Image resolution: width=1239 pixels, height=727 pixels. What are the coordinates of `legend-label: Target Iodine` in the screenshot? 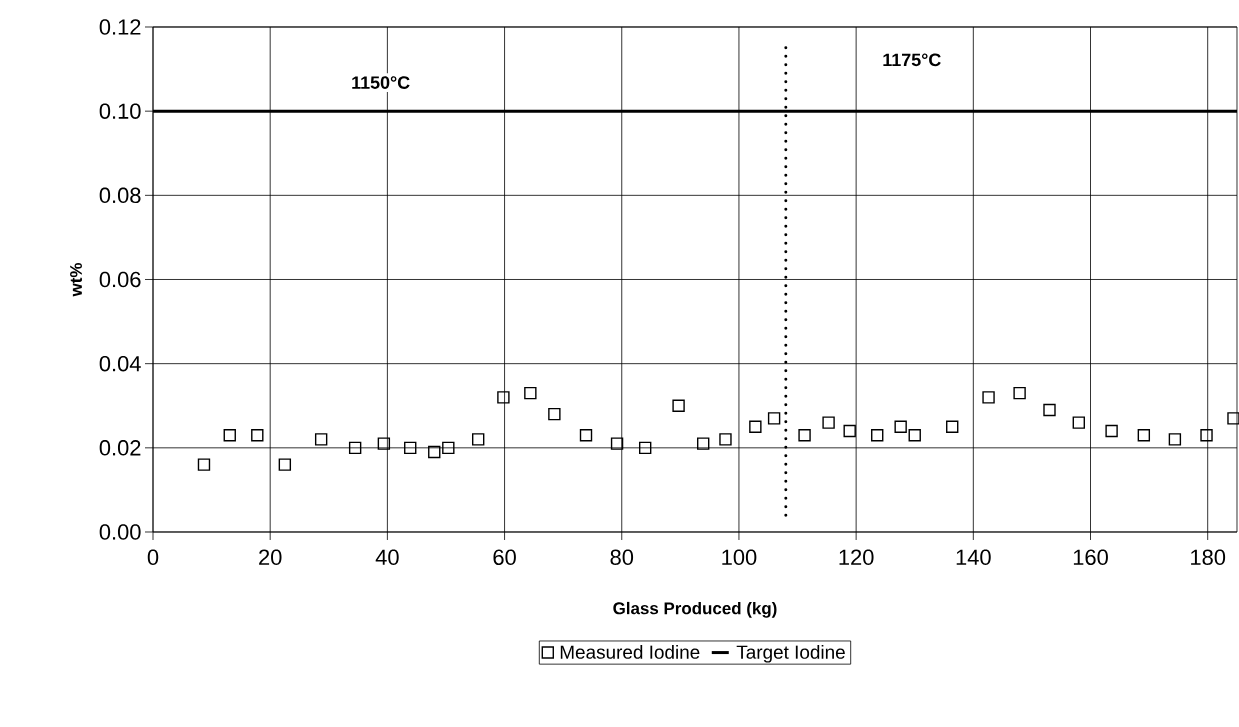 It's located at (790, 653).